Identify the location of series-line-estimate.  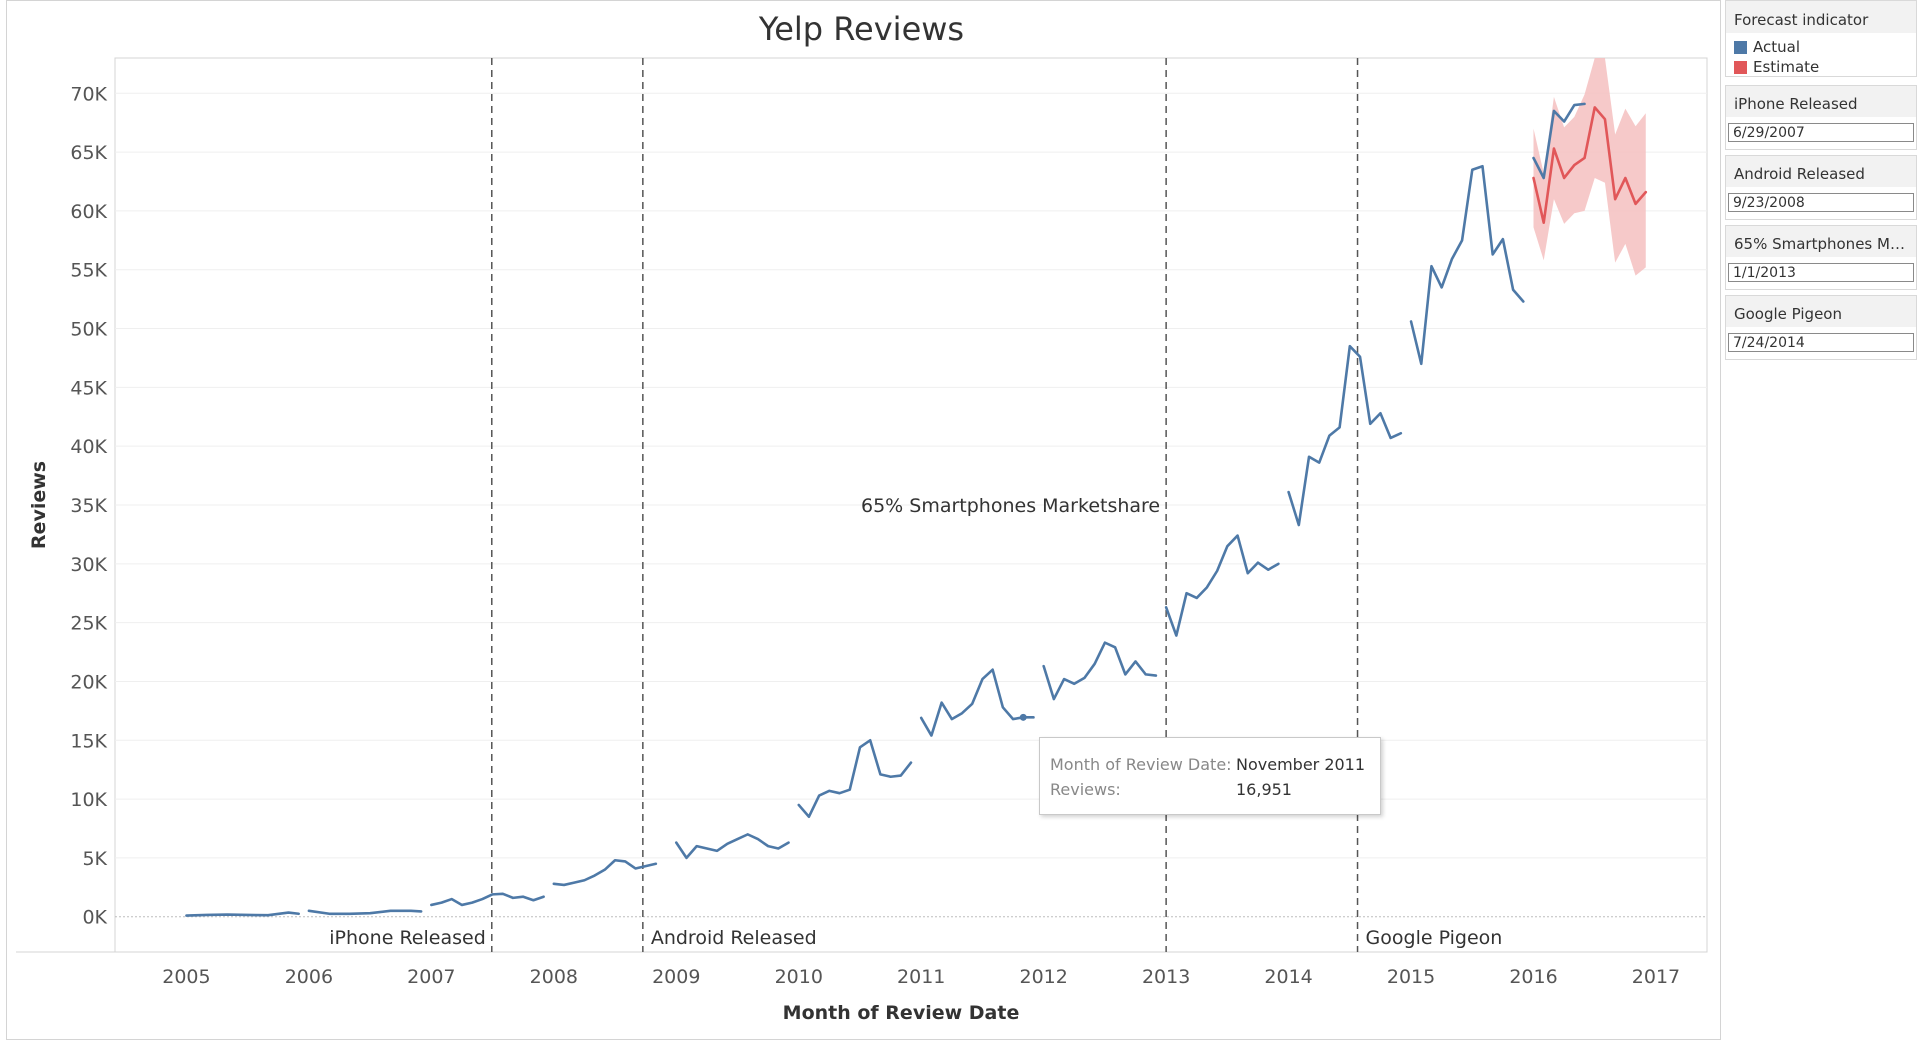
(1590, 165).